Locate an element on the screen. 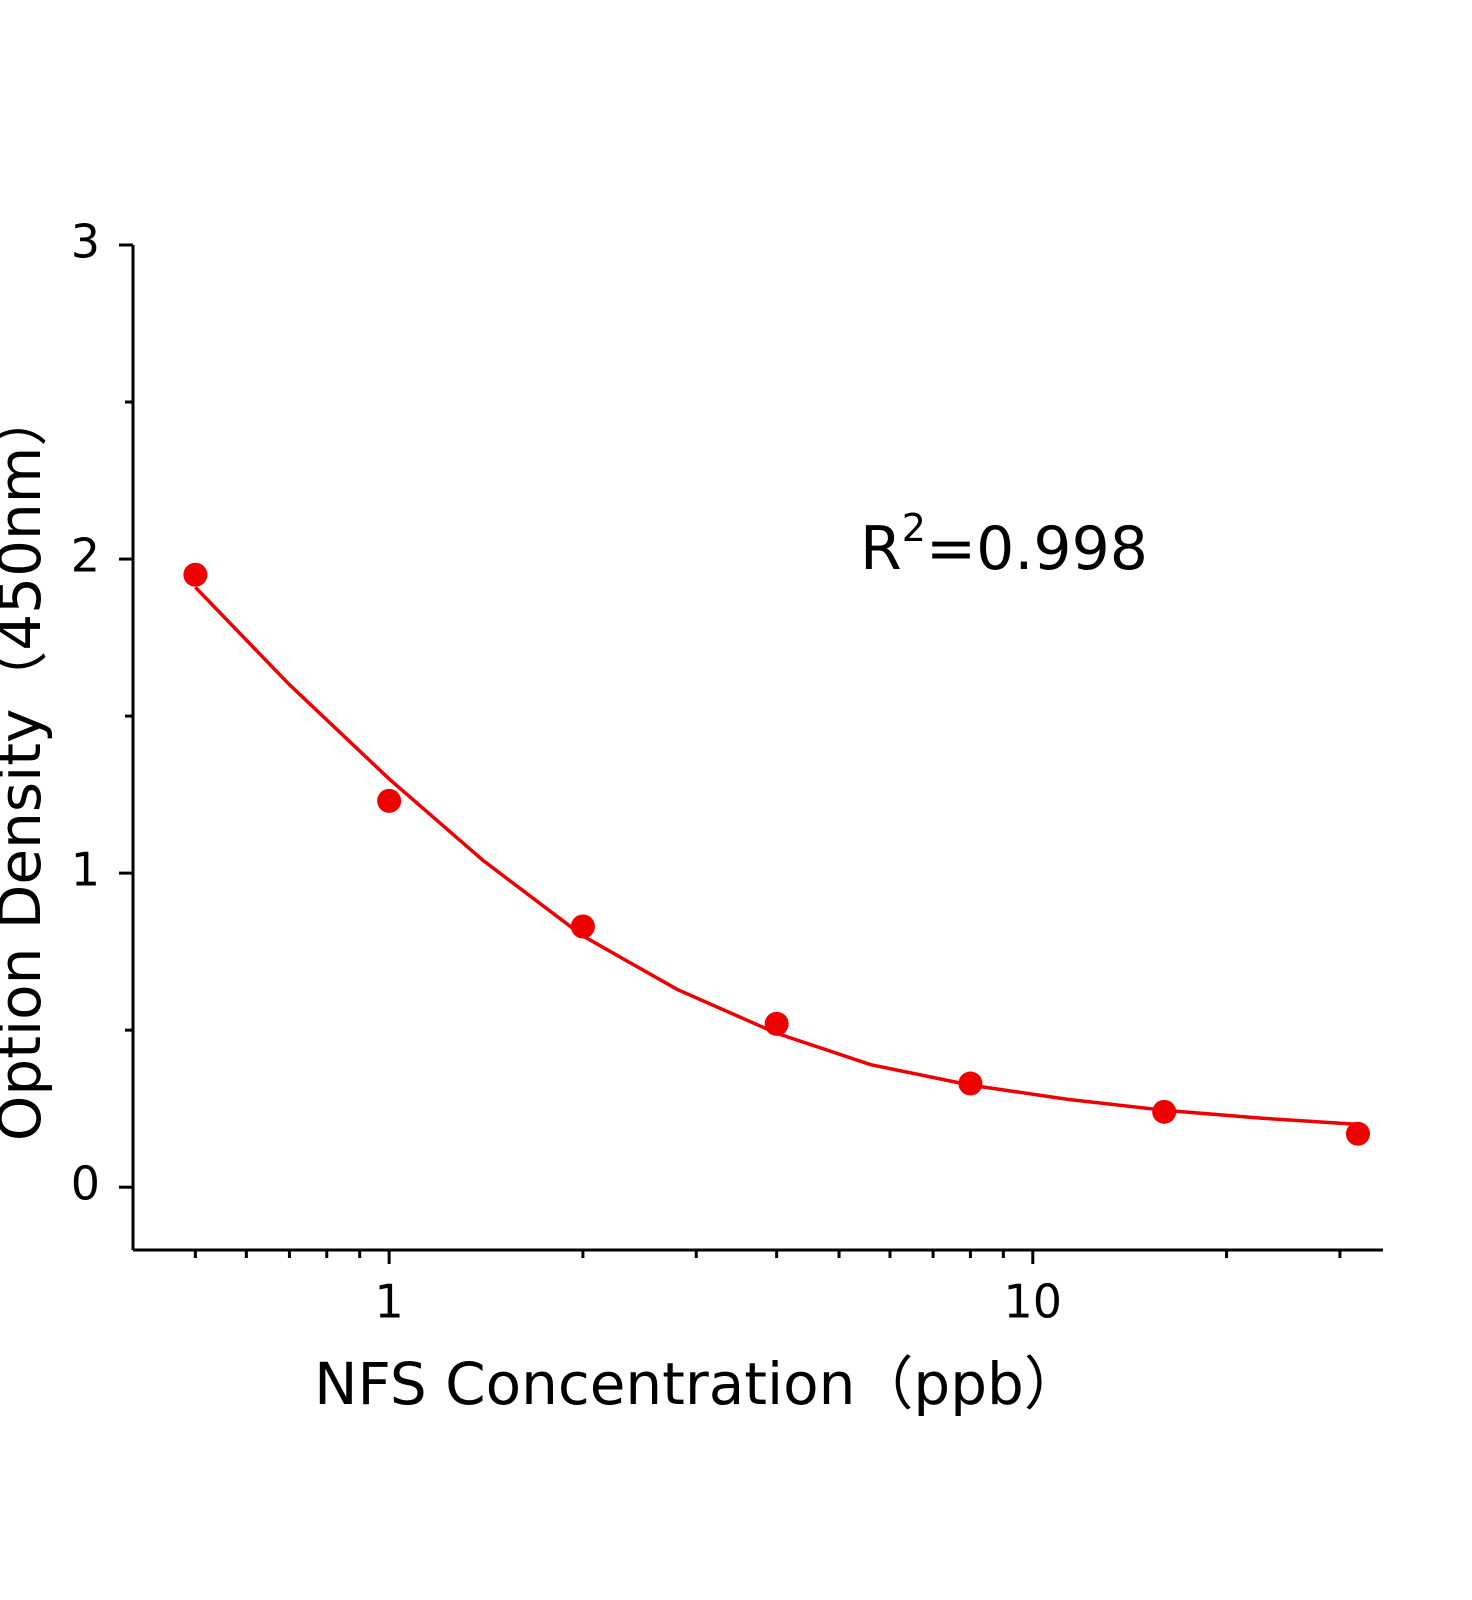 The image size is (1472, 1600). x-axis-title: NFS Concentration（ppb） is located at coordinates (698, 1384).